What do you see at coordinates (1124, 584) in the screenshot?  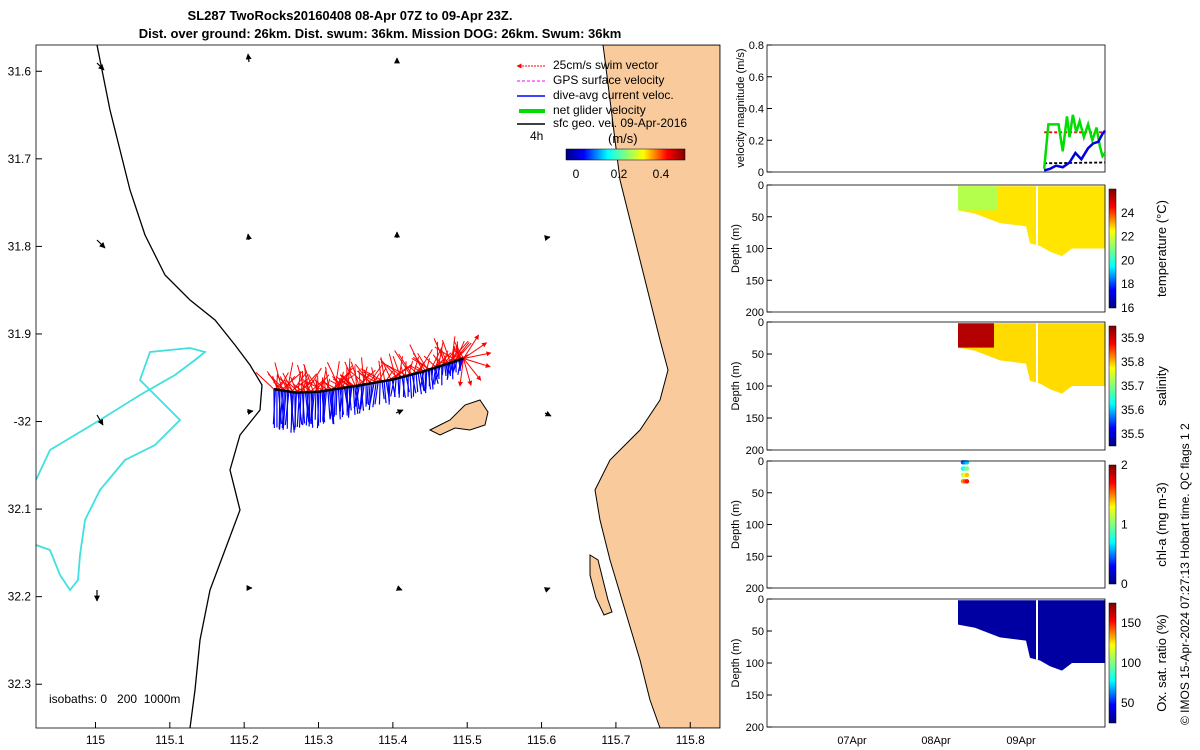 I see `chlorophyll-colorbar-tick: 0` at bounding box center [1124, 584].